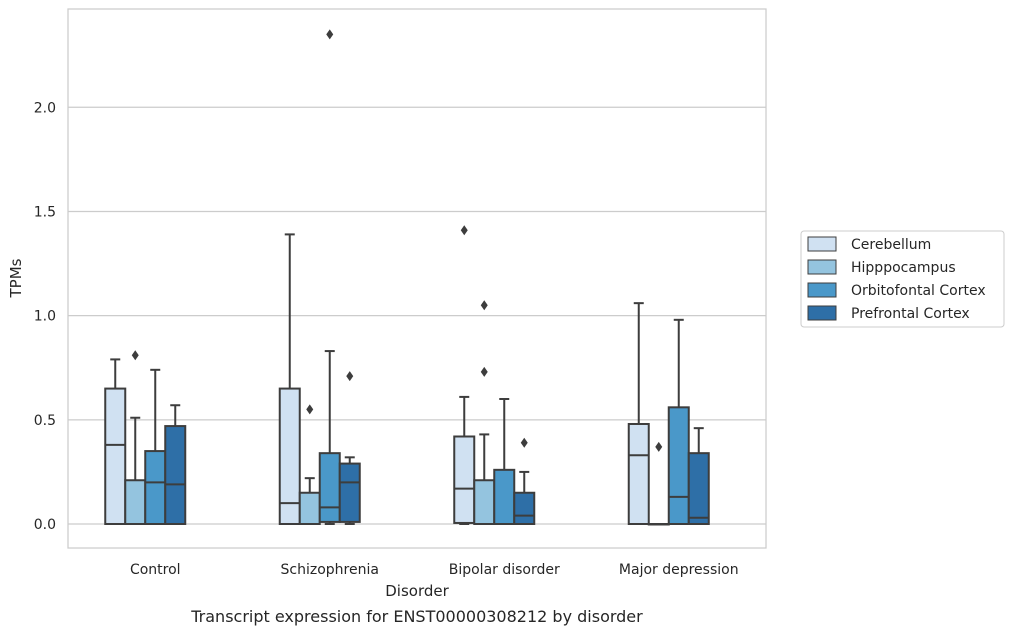 Image resolution: width=1014 pixels, height=634 pixels. What do you see at coordinates (679, 570) in the screenshot?
I see `x-tick-label: Major depression` at bounding box center [679, 570].